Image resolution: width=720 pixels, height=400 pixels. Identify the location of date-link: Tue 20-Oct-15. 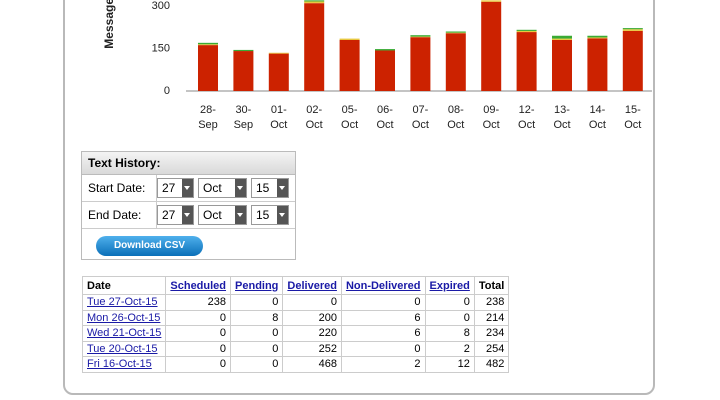
(122, 348).